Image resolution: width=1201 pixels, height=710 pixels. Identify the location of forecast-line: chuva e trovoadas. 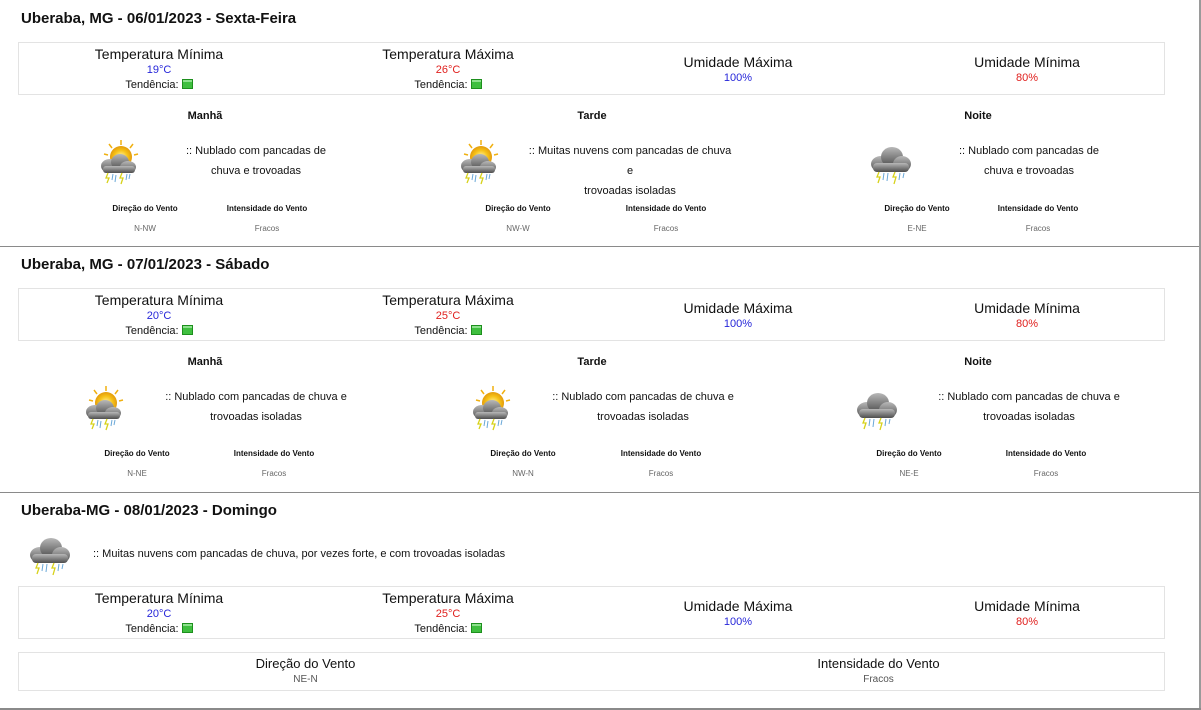
(256, 171).